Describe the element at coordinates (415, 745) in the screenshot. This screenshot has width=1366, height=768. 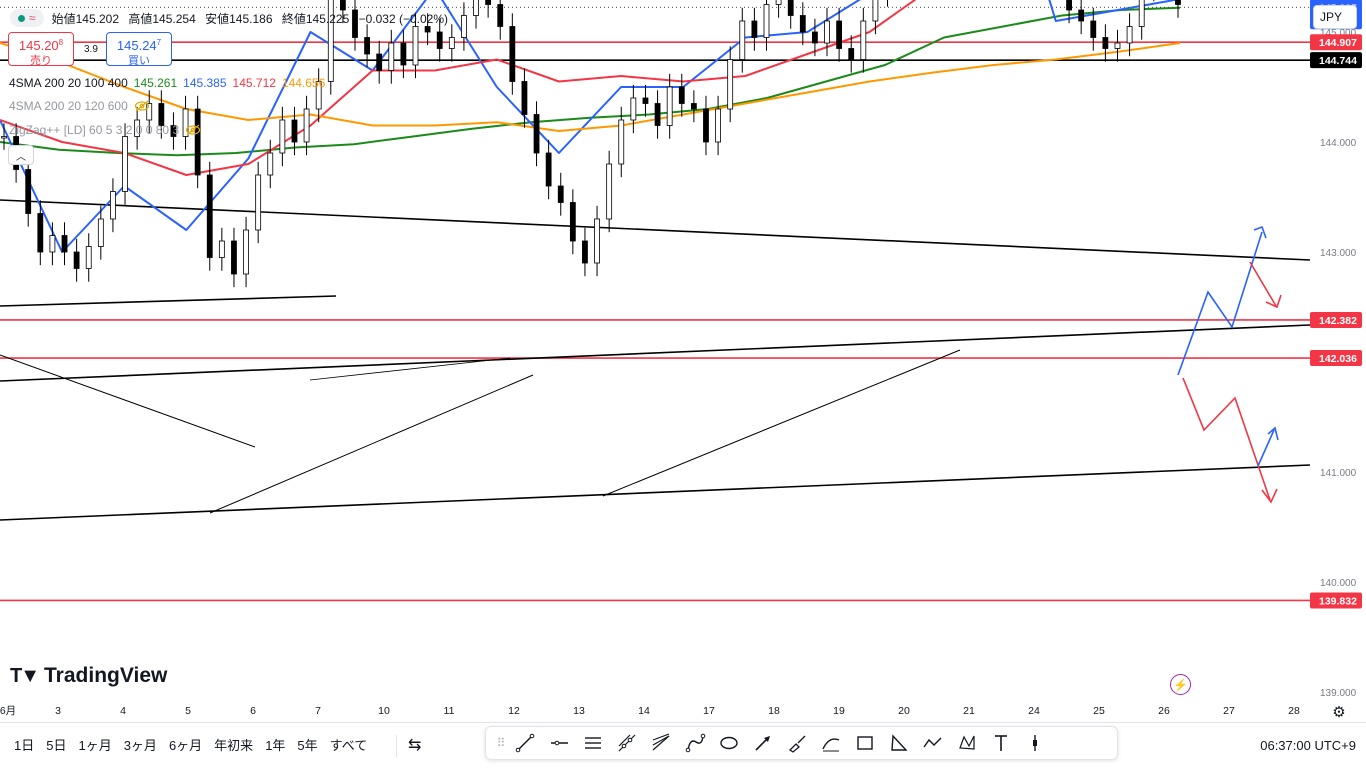
I see `date-range-icon: ⇆` at that location.